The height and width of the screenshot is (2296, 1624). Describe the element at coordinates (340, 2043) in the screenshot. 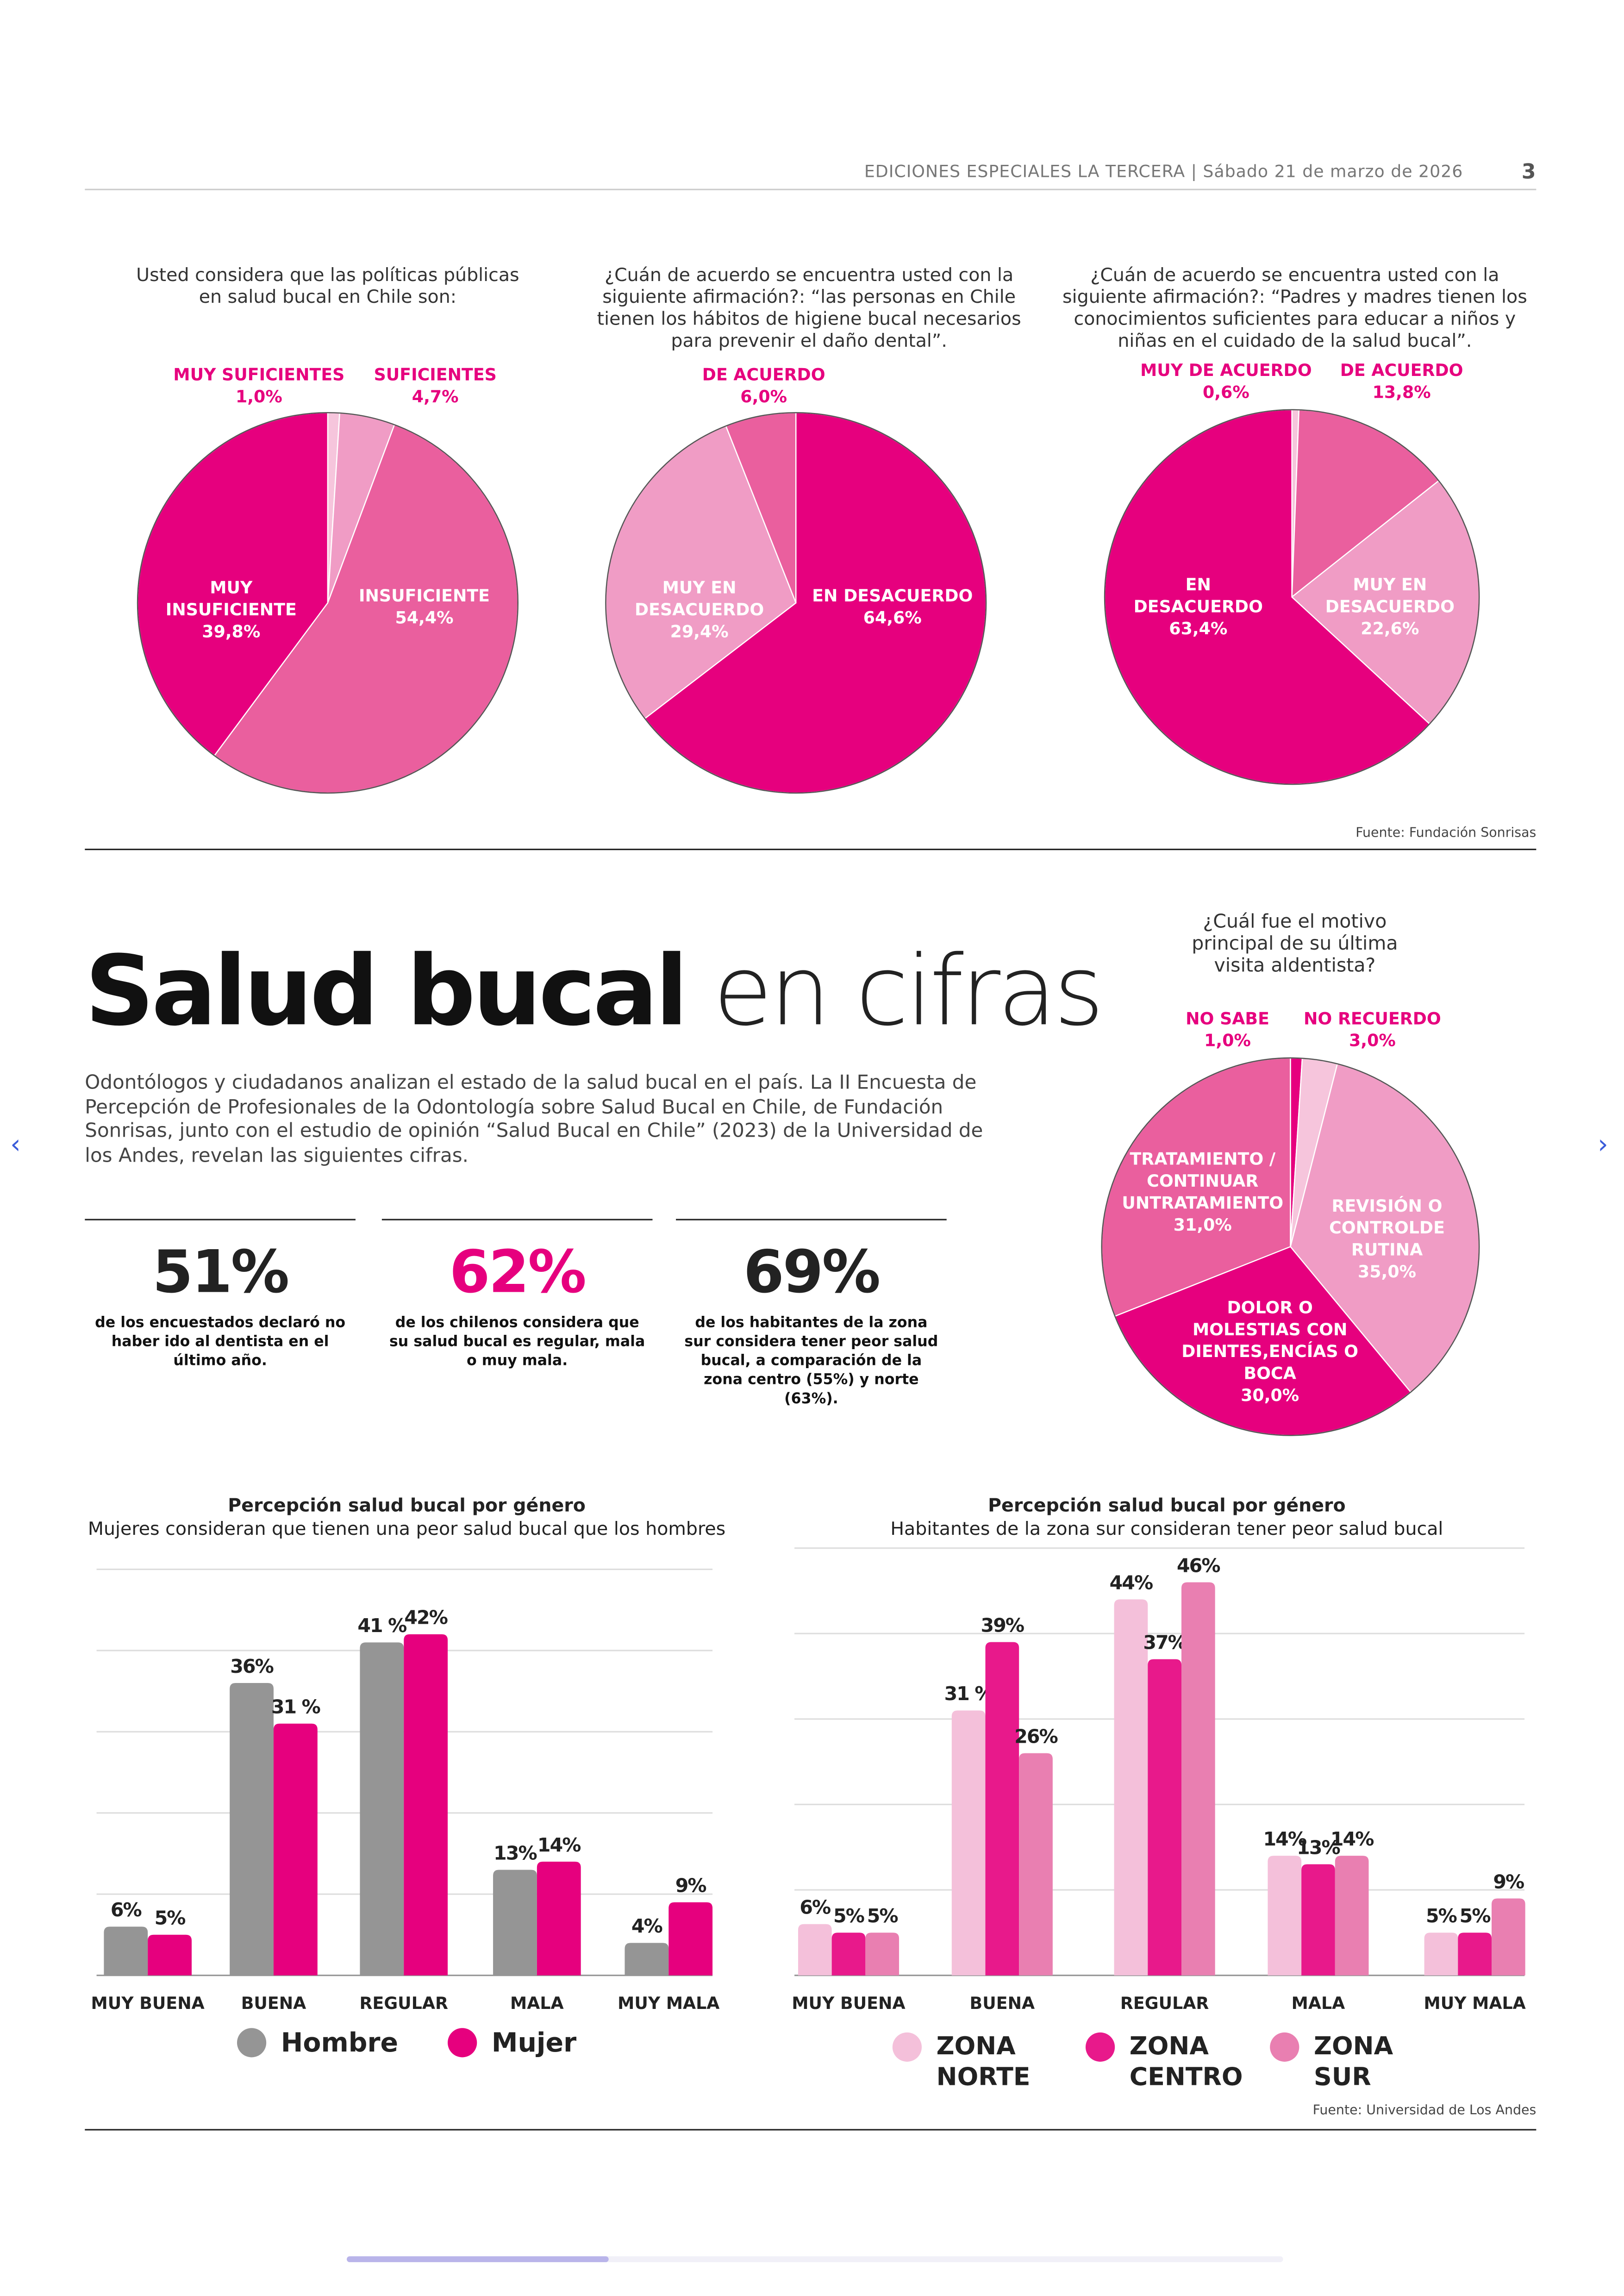

I see `legend-label: Hombre` at that location.